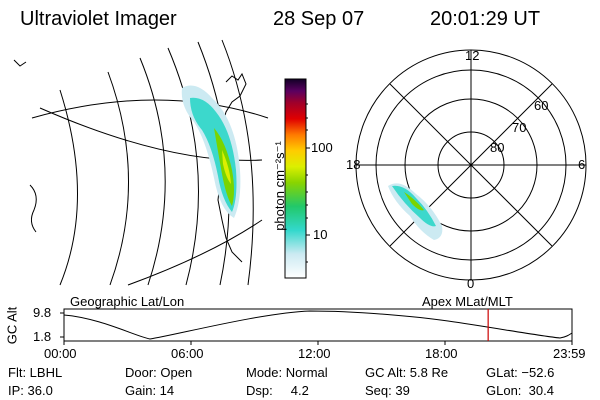 This screenshot has width=600, height=400. Describe the element at coordinates (407, 372) in the screenshot. I see `gc-altitude-info: GC Alt: 5.8 Re` at that location.